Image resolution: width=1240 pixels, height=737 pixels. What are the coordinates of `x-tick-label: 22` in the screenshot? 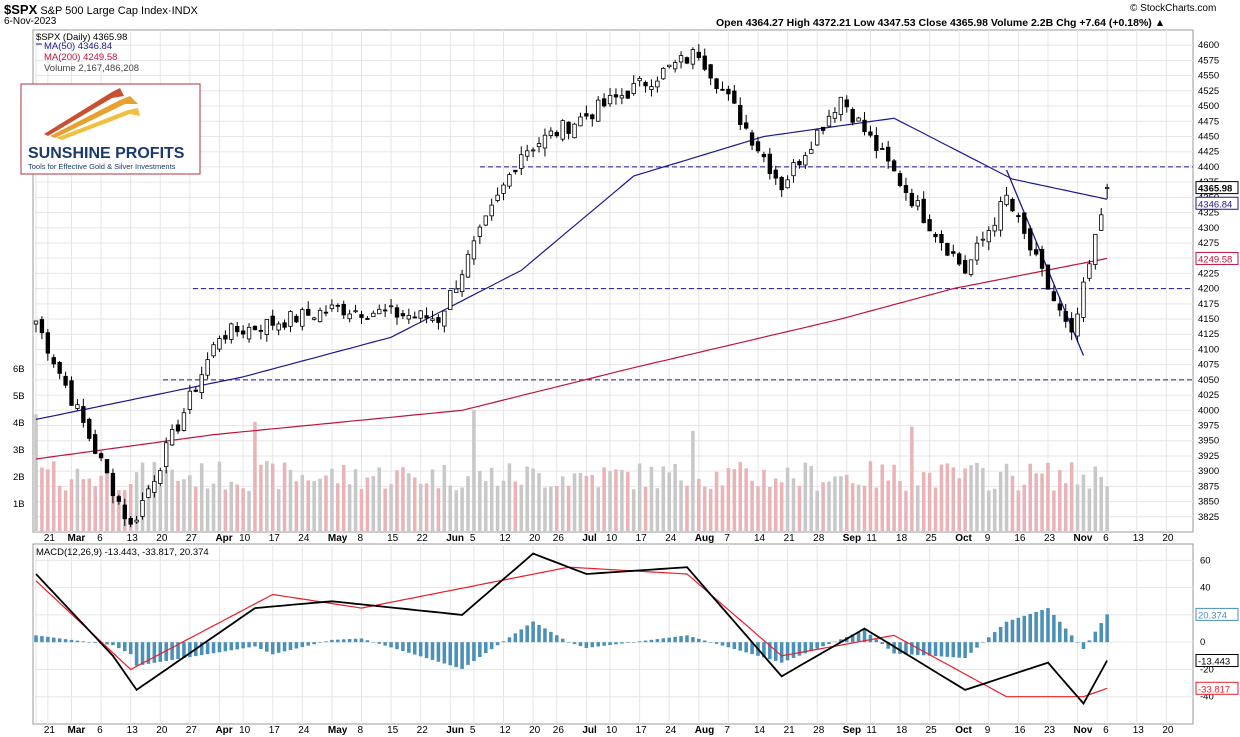 It's located at (423, 730).